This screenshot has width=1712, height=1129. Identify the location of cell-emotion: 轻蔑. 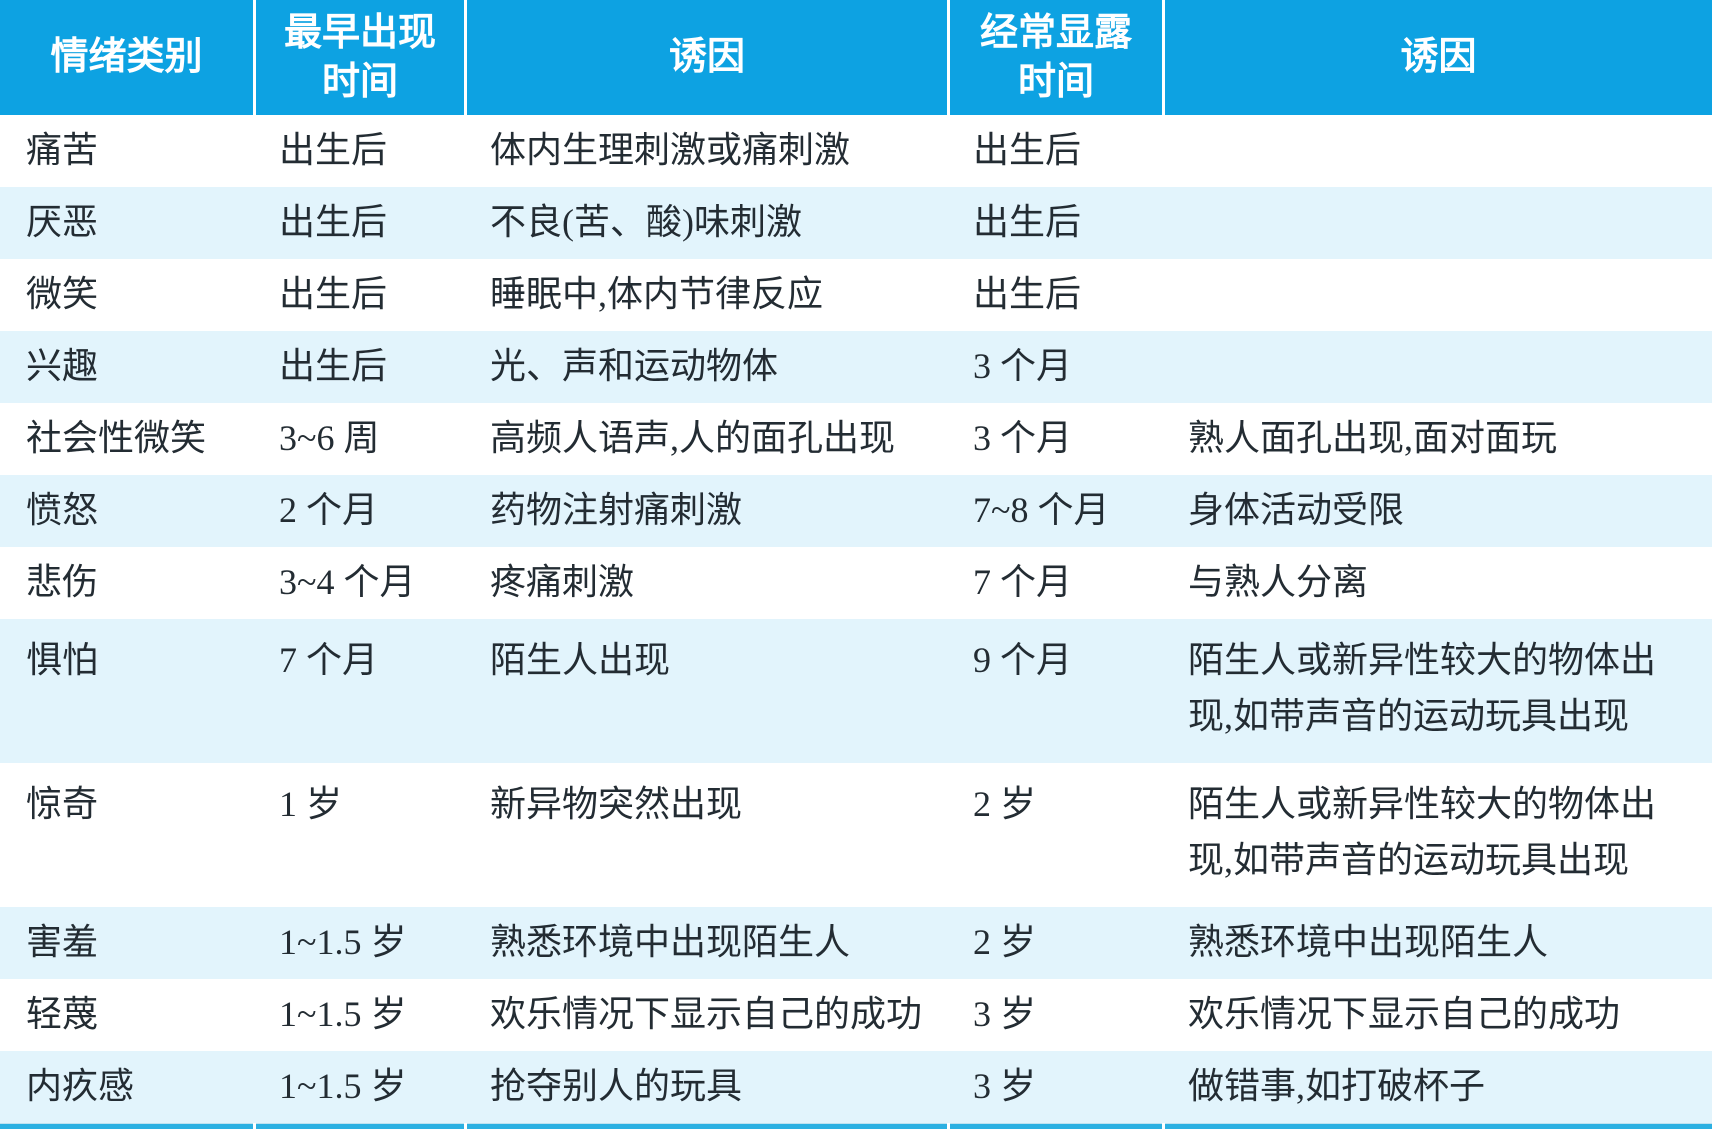
(62, 1014).